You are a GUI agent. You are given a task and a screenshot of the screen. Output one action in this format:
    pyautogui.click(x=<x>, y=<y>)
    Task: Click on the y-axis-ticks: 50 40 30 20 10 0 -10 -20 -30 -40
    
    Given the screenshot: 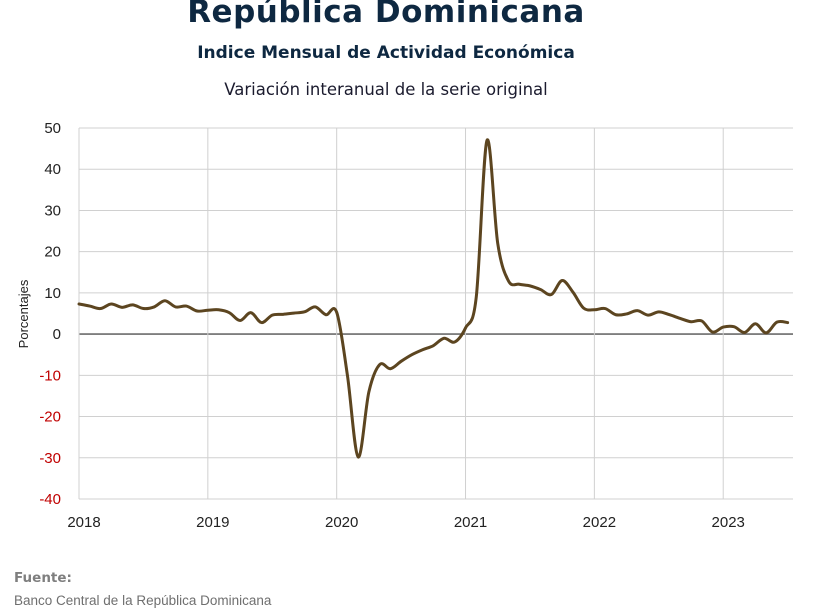 What is the action you would take?
    pyautogui.click(x=50, y=314)
    